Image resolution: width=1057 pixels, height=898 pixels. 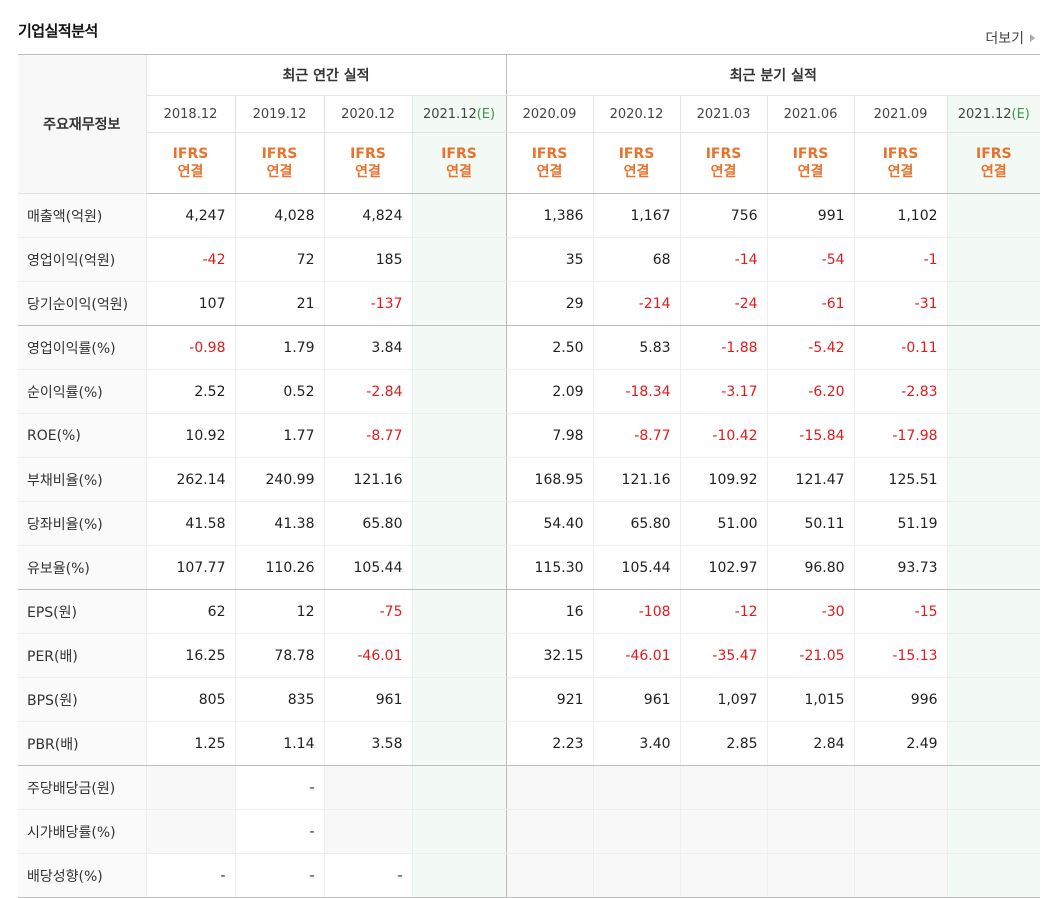 What do you see at coordinates (529, 831) in the screenshot?
I see `table-row: 시가배당률(%) -` at bounding box center [529, 831].